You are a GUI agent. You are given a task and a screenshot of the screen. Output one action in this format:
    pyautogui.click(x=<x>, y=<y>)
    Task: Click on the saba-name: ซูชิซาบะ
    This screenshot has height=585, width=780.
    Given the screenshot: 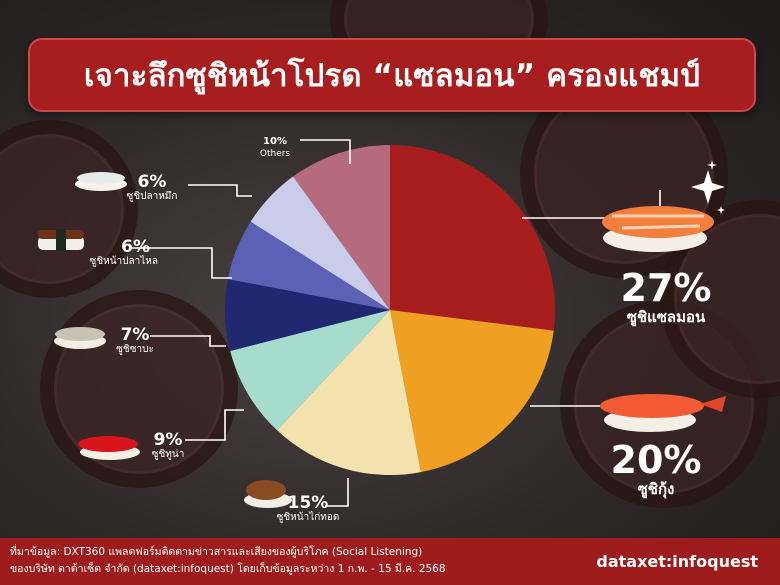 What is the action you would take?
    pyautogui.click(x=135, y=349)
    